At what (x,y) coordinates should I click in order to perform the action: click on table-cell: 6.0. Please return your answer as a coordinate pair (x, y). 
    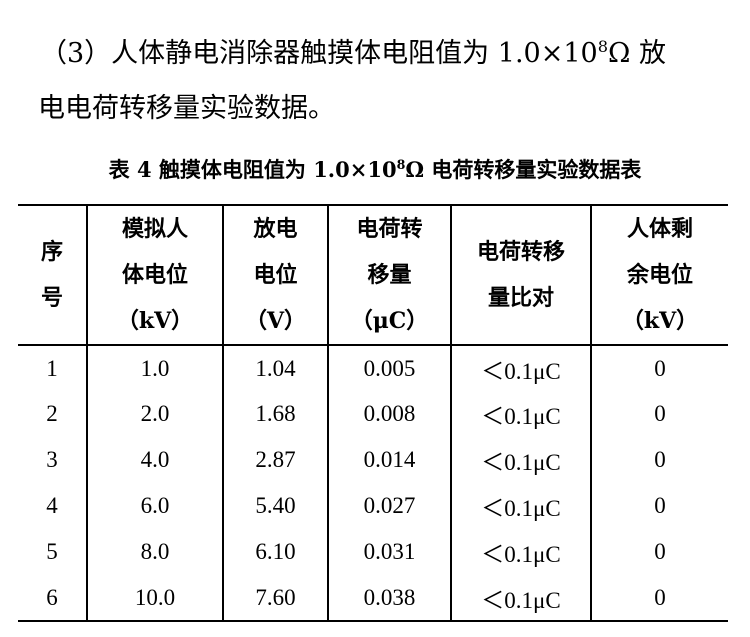
    Looking at the image, I should click on (154, 506).